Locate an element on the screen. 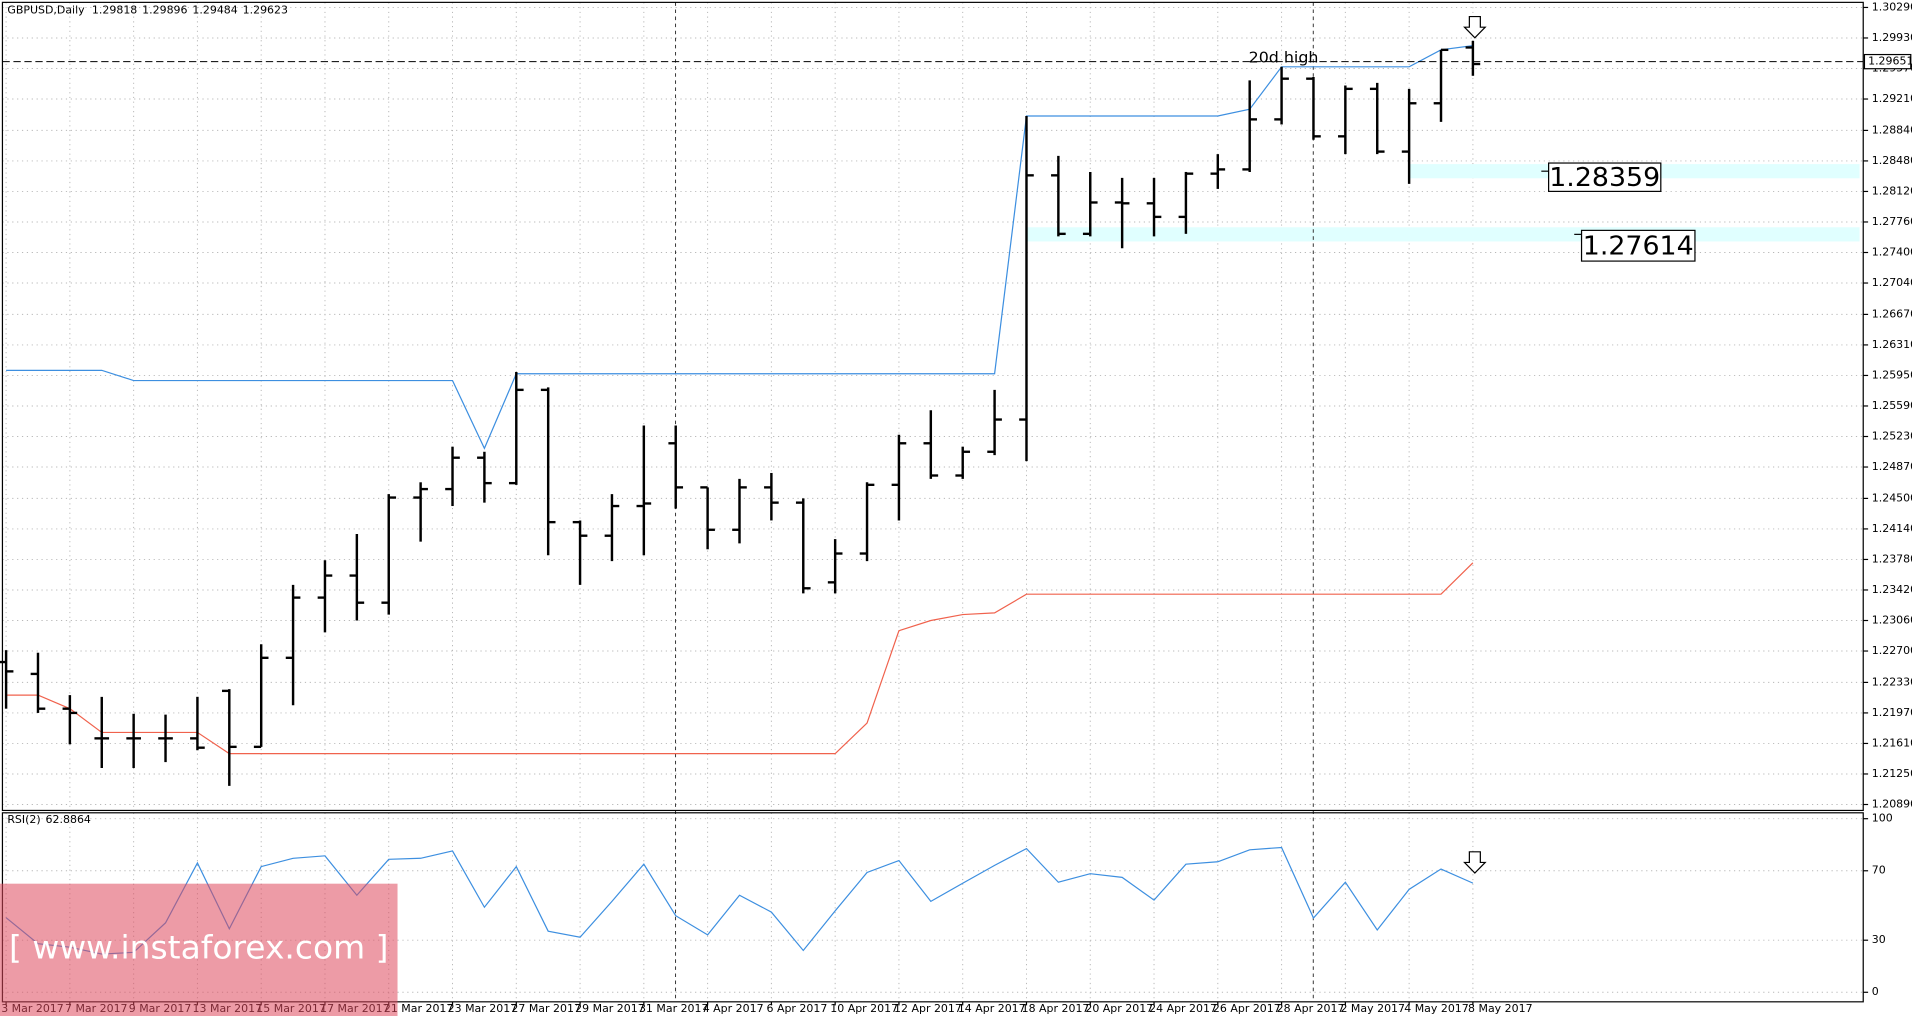 Image resolution: width=1912 pixels, height=1016 pixels. header-close: 1.29623 is located at coordinates (265, 10).